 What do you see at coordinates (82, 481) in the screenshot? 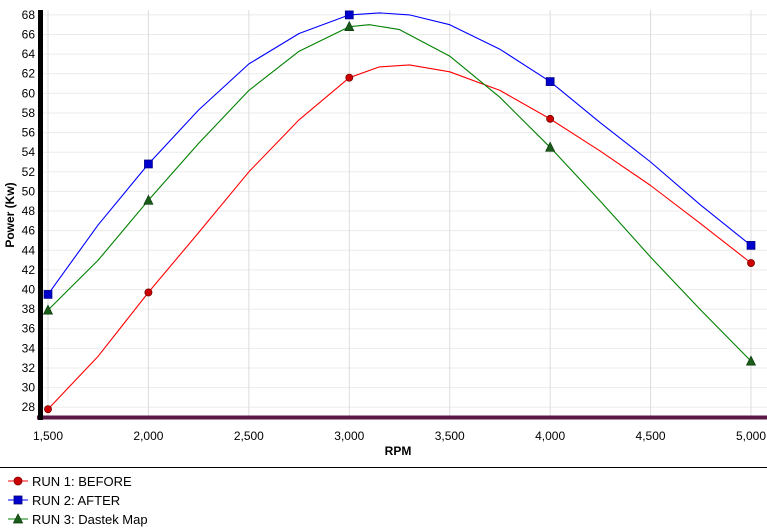
I see `legend-label-run1: RUN 1: BEFORE` at bounding box center [82, 481].